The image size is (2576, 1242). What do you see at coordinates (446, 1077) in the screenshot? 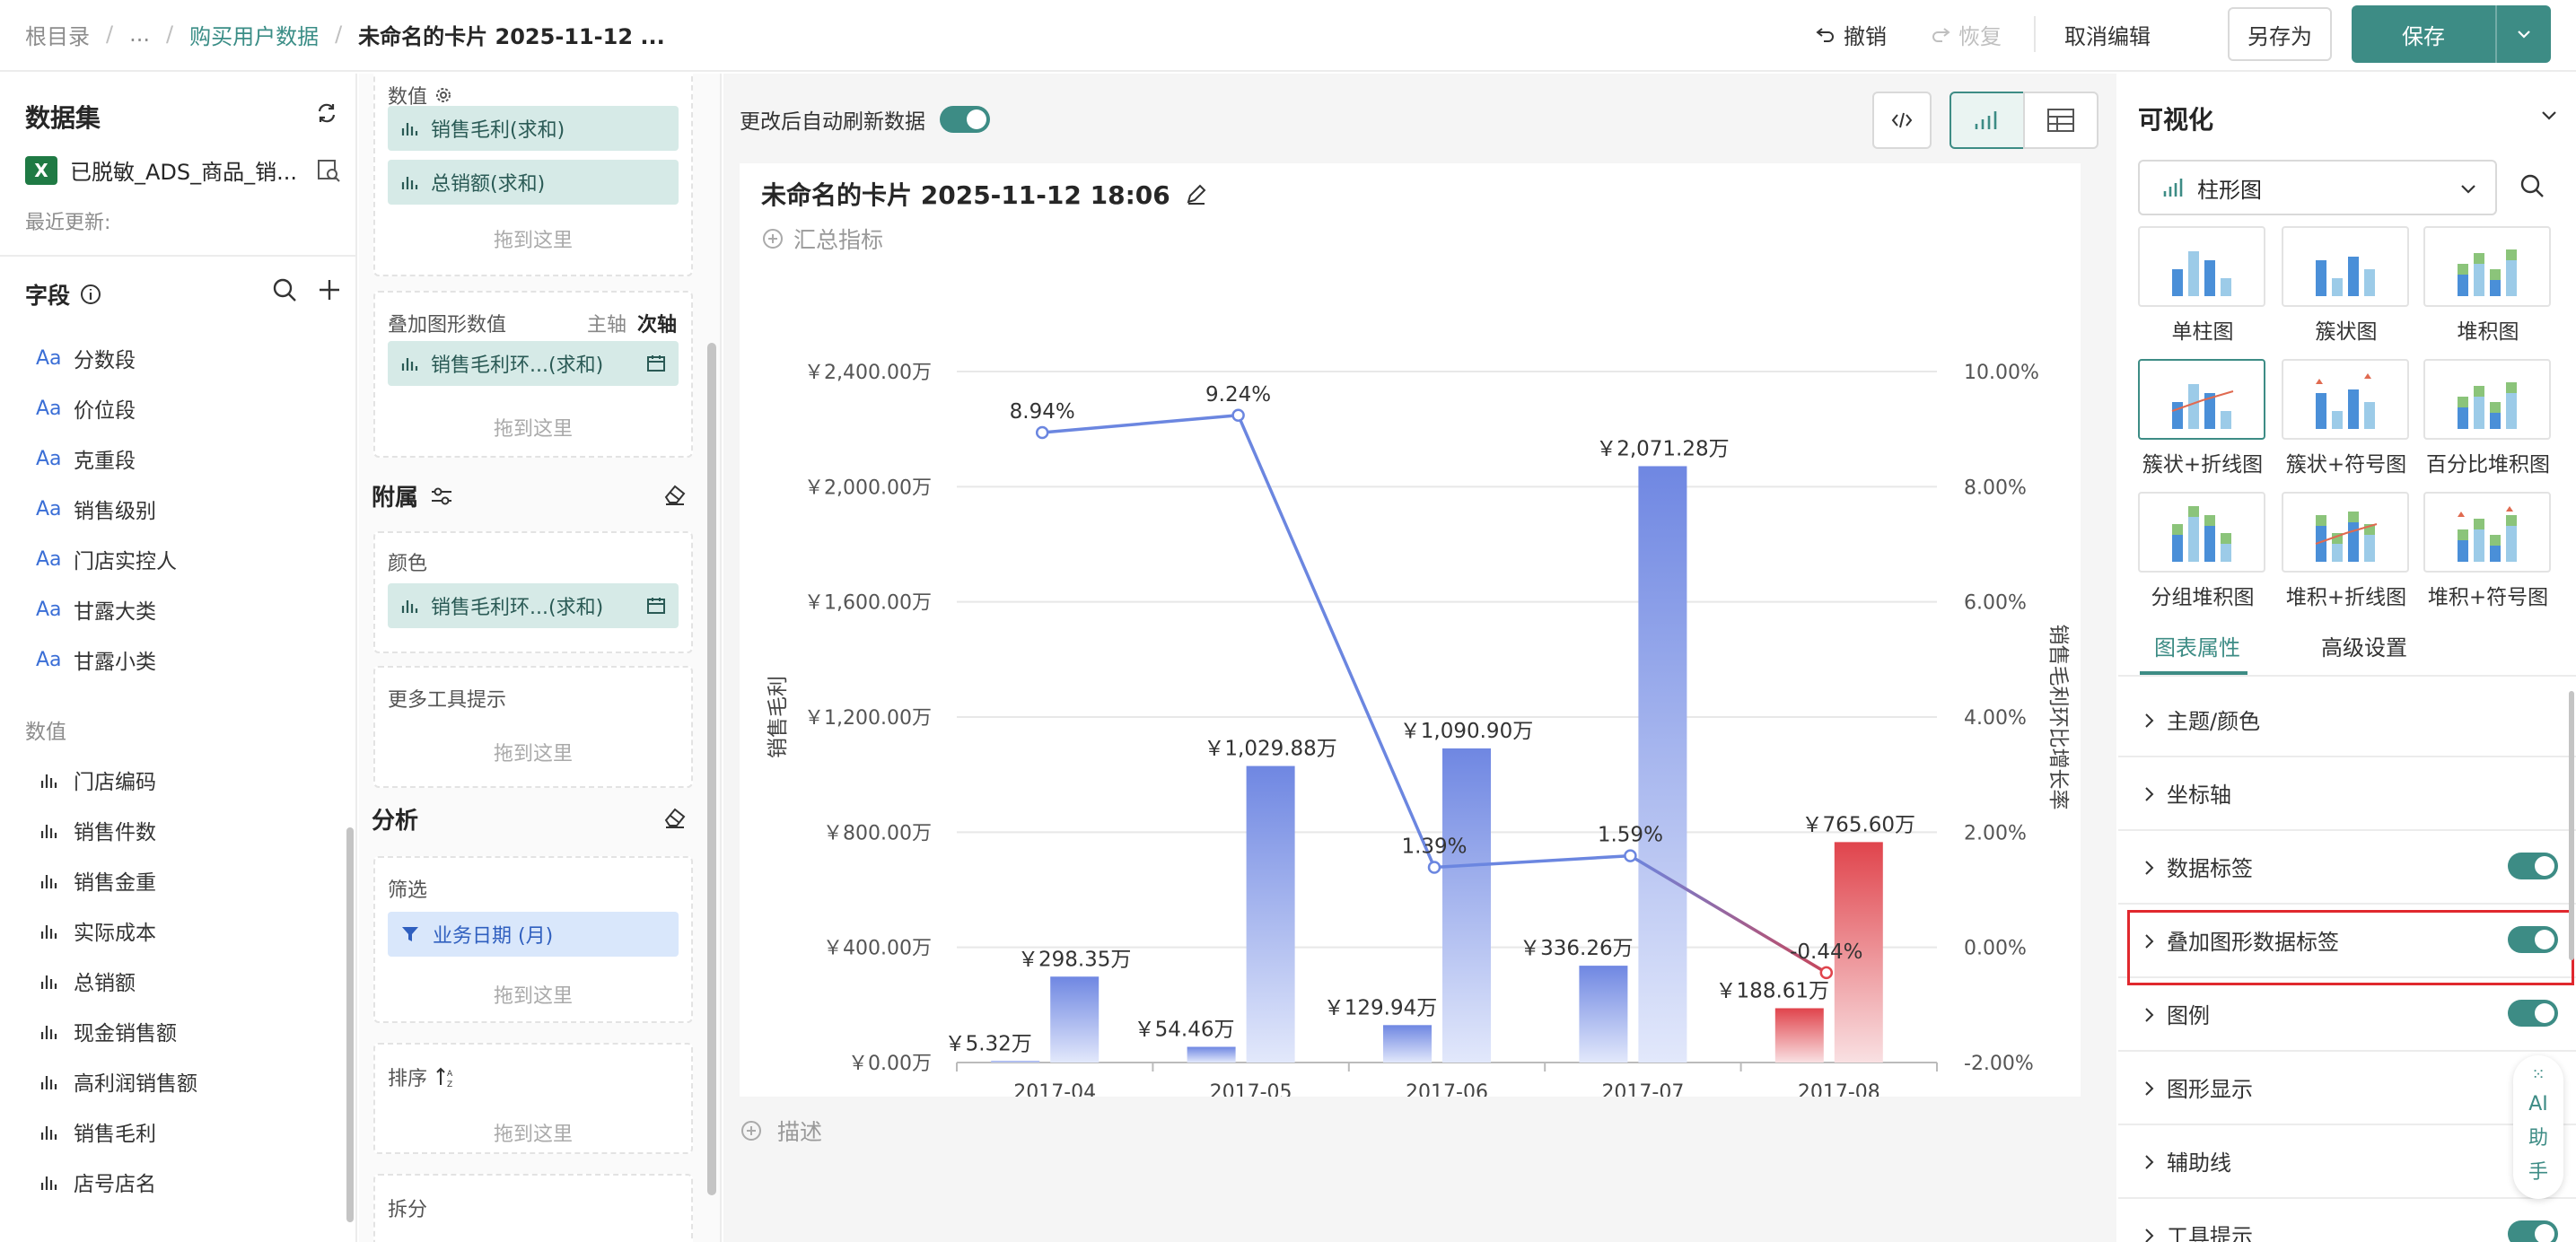
I see `sort-icon: AZ` at bounding box center [446, 1077].